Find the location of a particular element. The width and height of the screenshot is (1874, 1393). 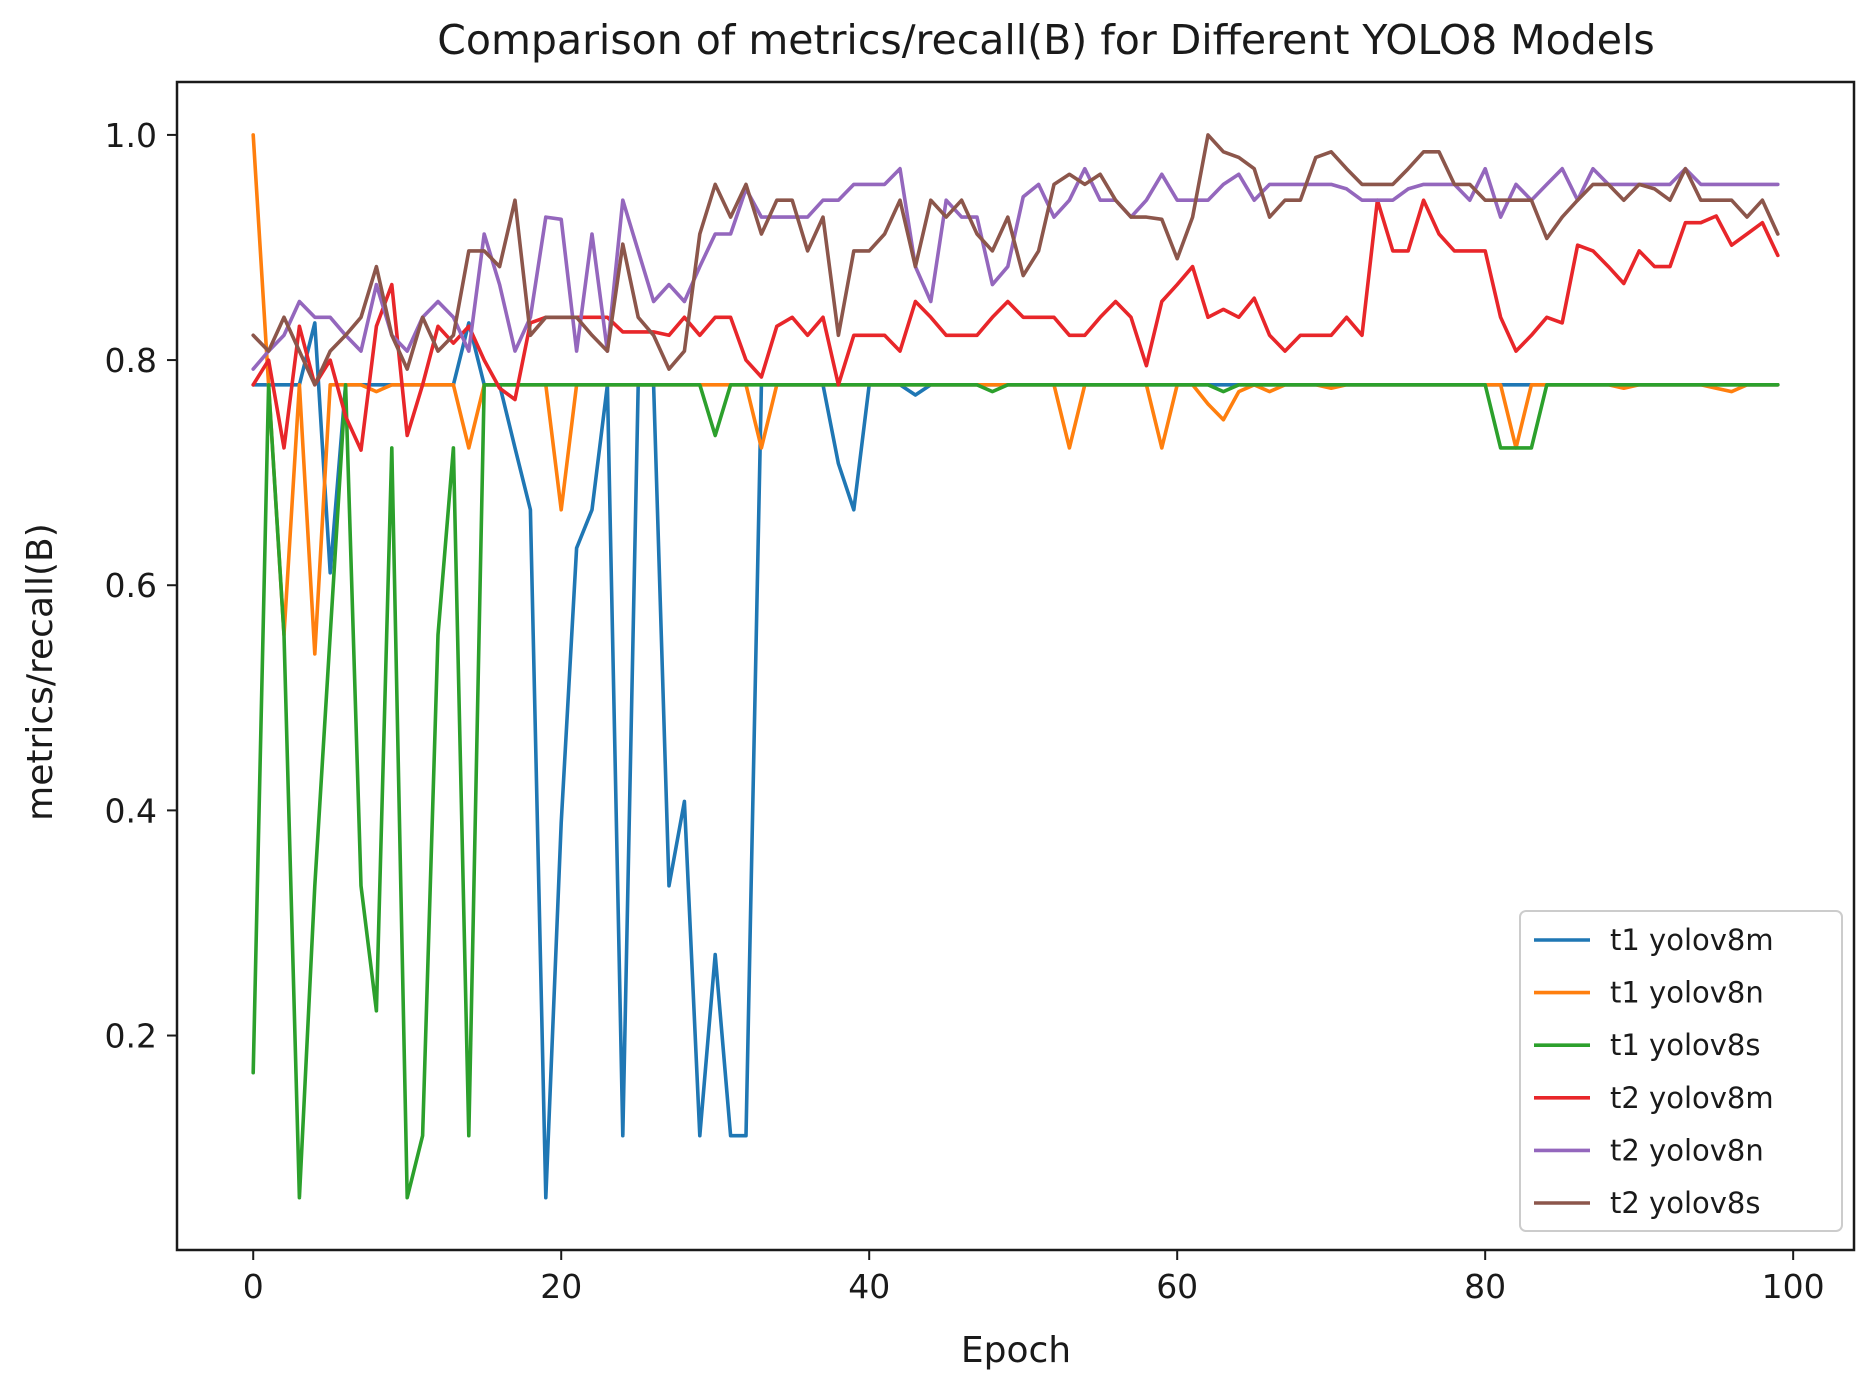

y-tick-label: 1.0 is located at coordinates (131, 135).